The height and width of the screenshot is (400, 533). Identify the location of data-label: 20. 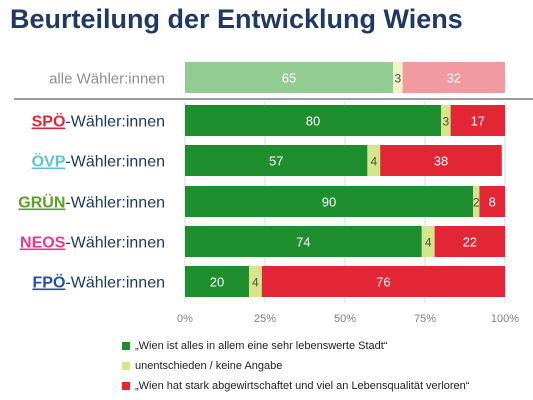
(217, 282).